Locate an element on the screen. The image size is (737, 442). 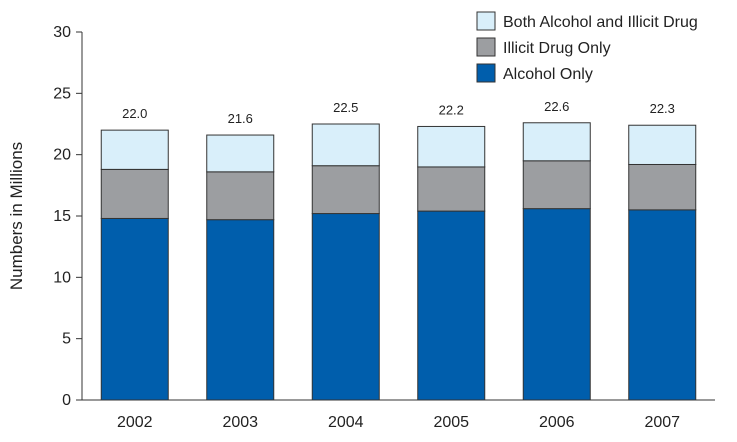
y-tick-label: 15 is located at coordinates (62, 216).